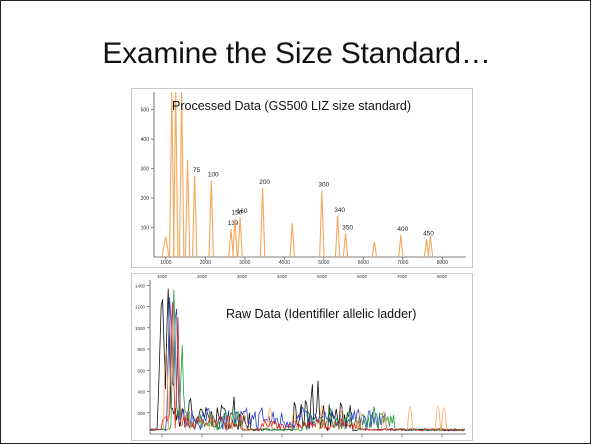 This screenshot has height=444, width=591. I want to click on y-tick-label: 1400, so click(140, 285).